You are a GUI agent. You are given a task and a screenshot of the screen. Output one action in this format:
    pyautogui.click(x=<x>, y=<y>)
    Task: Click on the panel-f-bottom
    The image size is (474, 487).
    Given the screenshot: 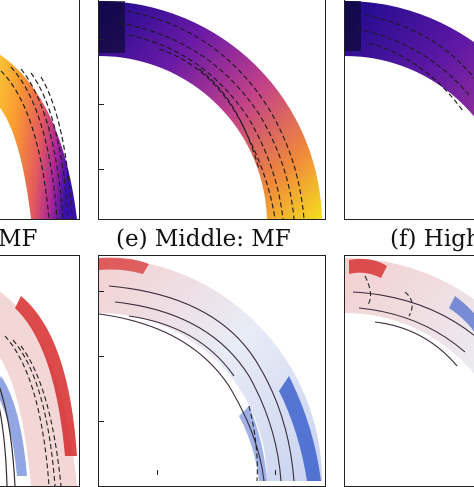 What is the action you would take?
    pyautogui.click(x=409, y=371)
    